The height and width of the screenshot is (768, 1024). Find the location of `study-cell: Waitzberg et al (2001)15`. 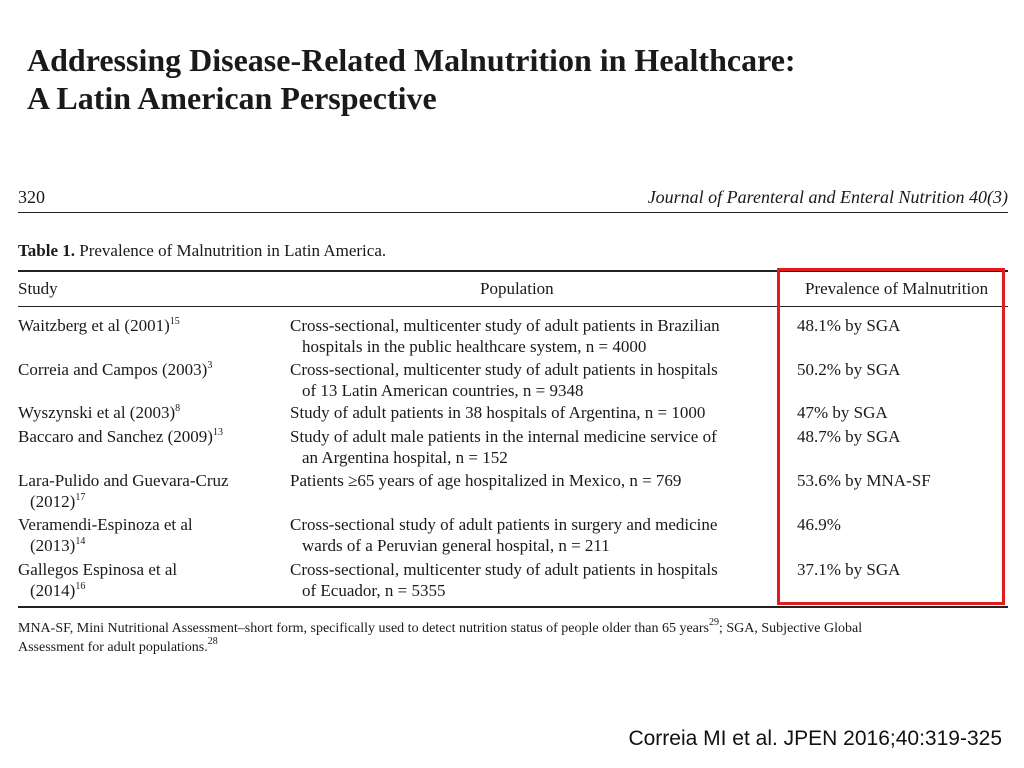

study-cell: Waitzberg et al (2001)15 is located at coordinates (149, 325).